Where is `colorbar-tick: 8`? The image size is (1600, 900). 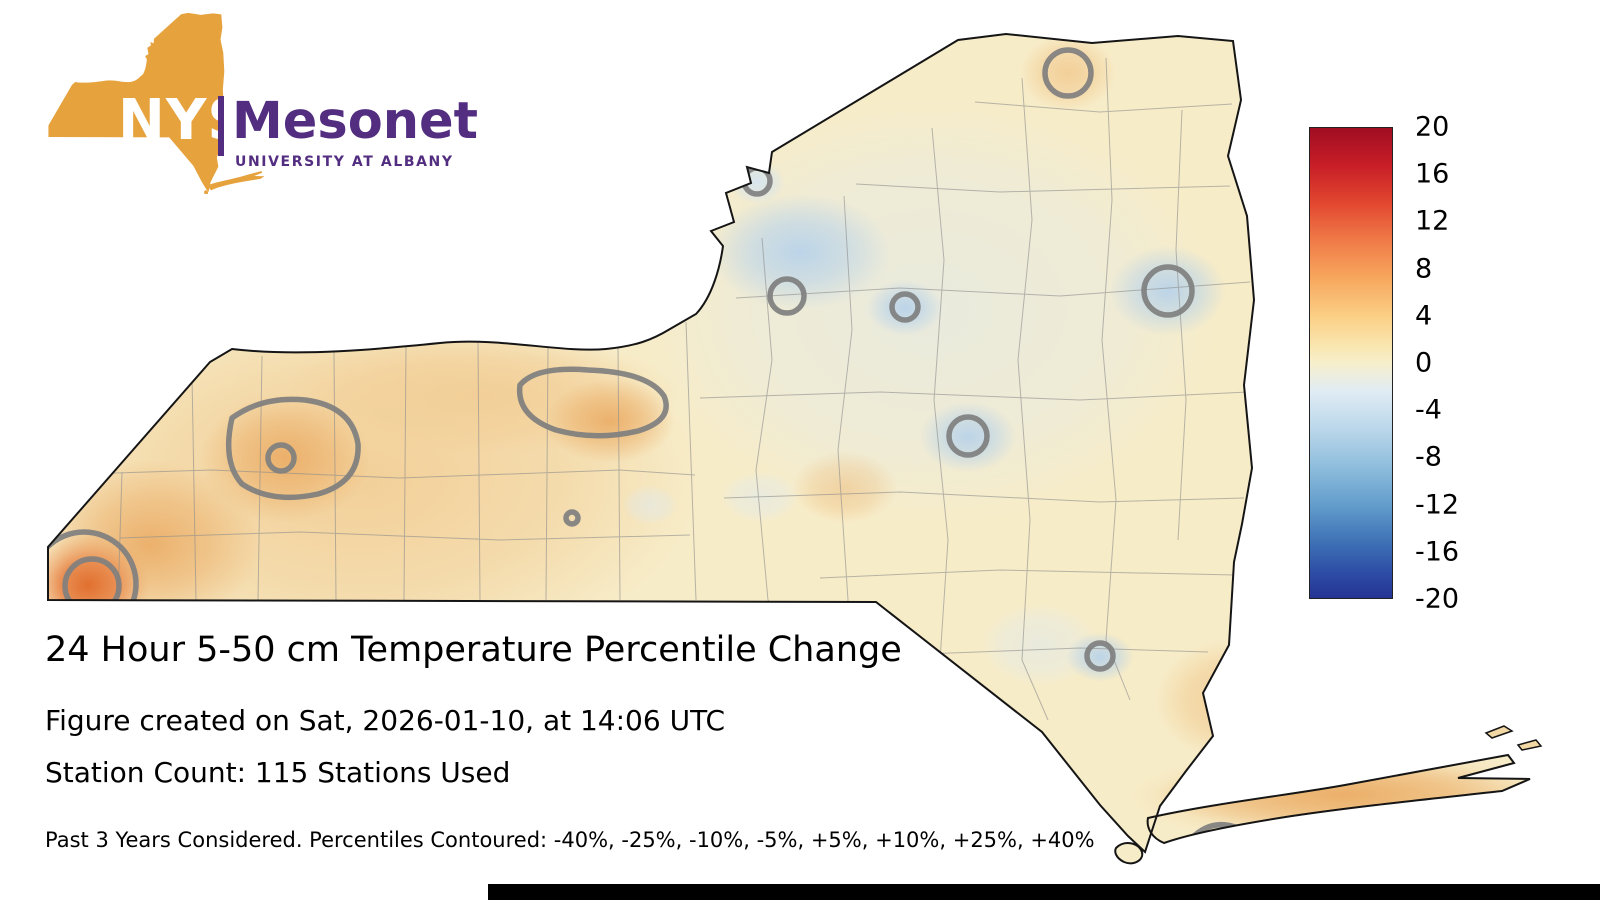
colorbar-tick: 8 is located at coordinates (1424, 269).